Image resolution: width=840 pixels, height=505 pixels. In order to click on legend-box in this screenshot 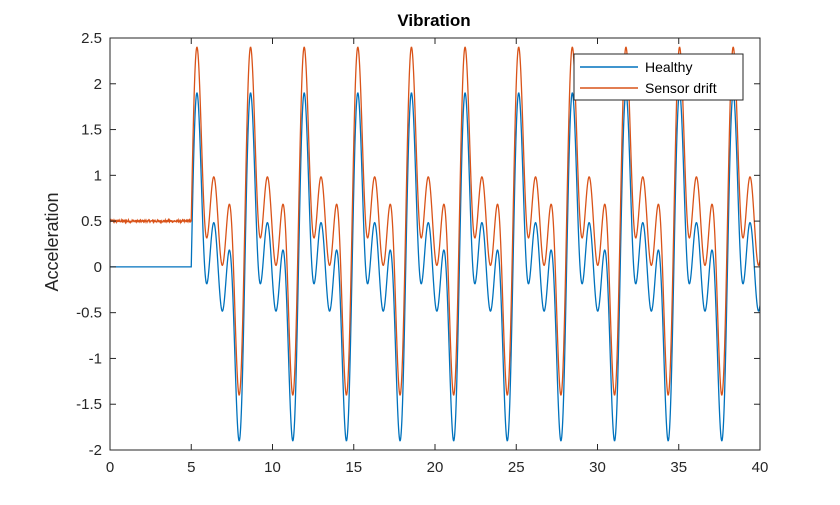, I will do `click(658, 77)`.